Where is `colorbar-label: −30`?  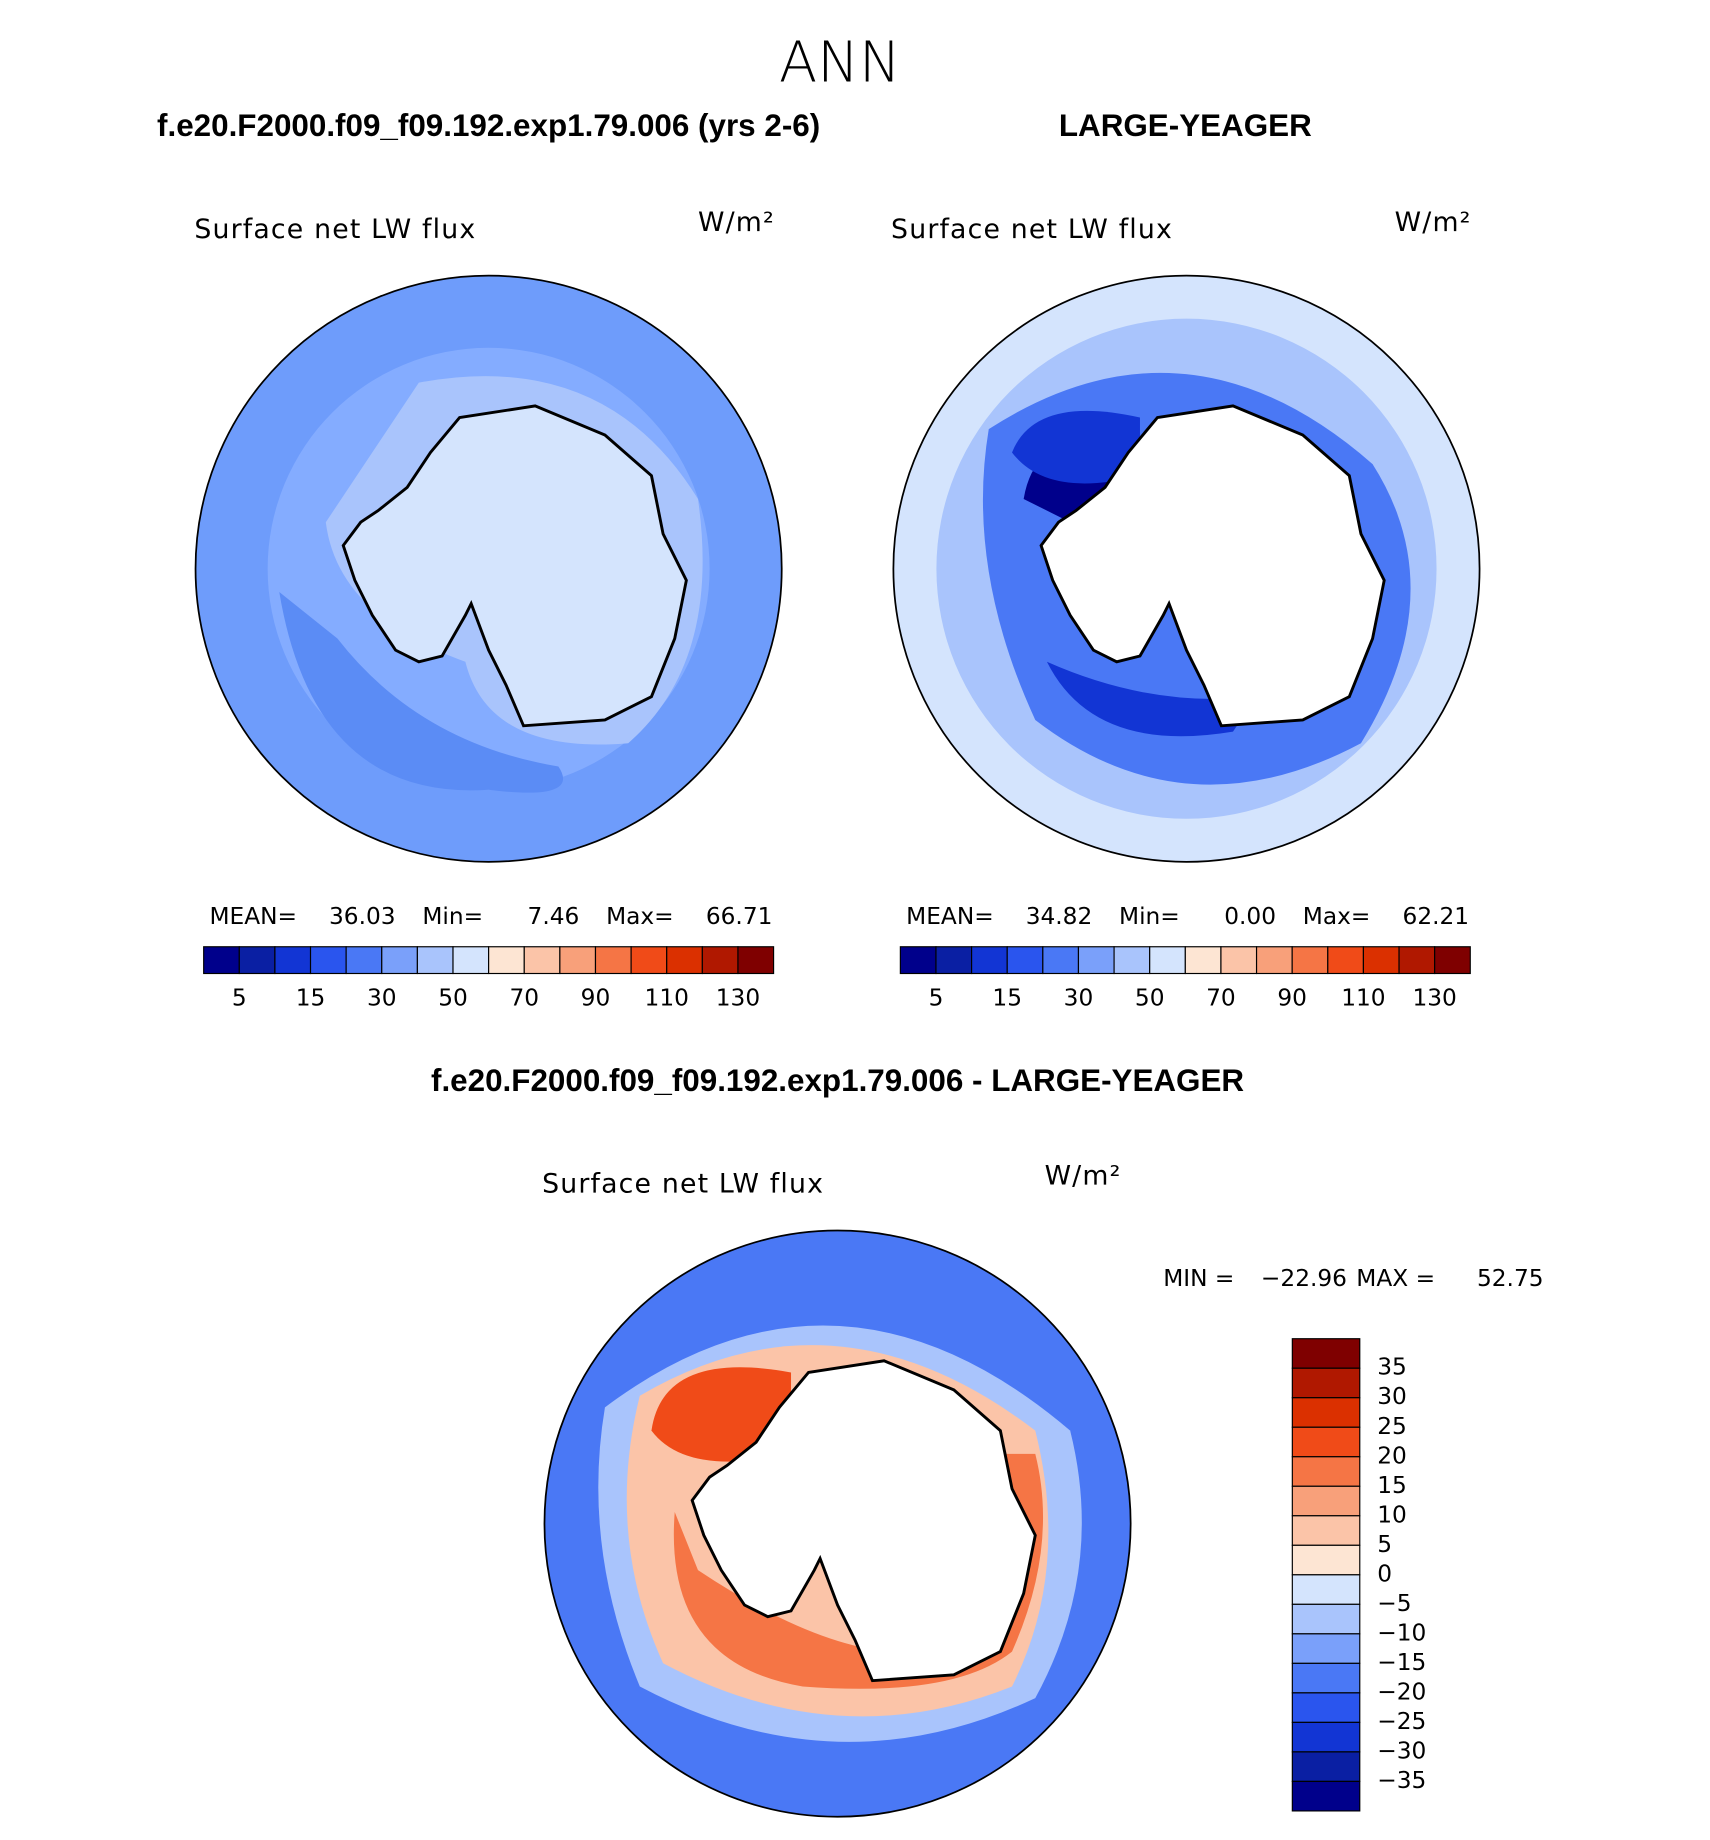 colorbar-label: −30 is located at coordinates (1401, 1750).